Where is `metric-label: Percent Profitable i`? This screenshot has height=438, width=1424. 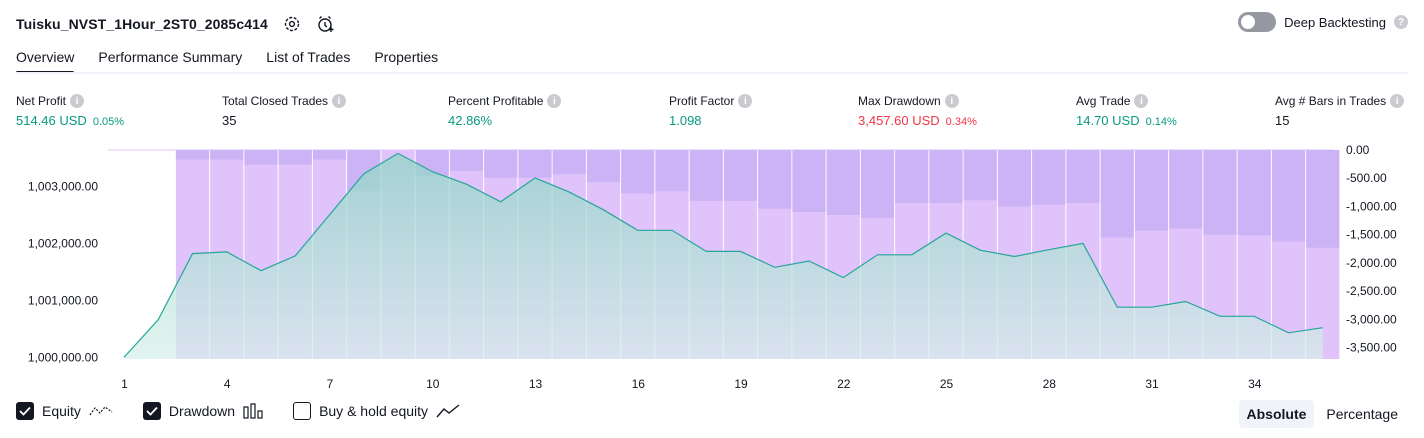
metric-label: Percent Profitable i is located at coordinates (505, 101).